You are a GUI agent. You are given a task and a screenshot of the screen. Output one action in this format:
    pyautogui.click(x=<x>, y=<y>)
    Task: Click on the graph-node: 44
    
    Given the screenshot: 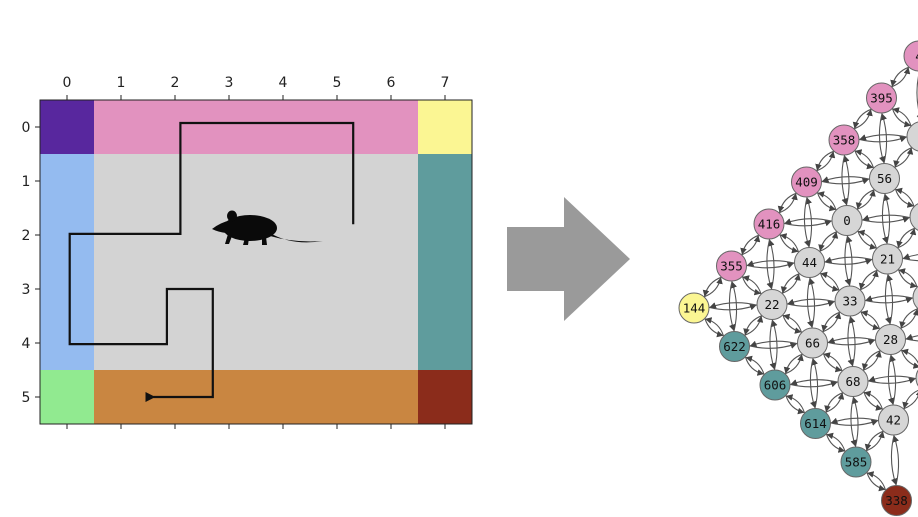 What is the action you would take?
    pyautogui.click(x=809, y=262)
    